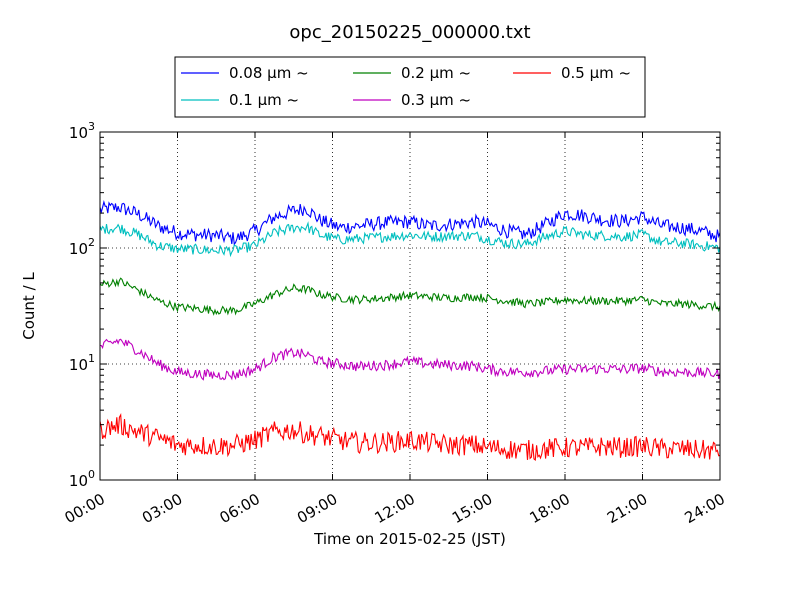 The image size is (800, 600). What do you see at coordinates (240, 508) in the screenshot?
I see `x-tick-label: 06:00` at bounding box center [240, 508].